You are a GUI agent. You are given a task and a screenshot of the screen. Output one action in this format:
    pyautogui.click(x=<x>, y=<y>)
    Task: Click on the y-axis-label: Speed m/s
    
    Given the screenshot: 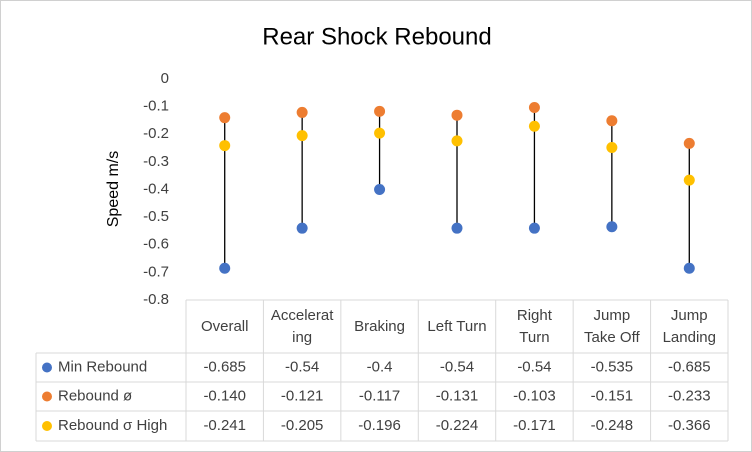 What is the action you would take?
    pyautogui.click(x=113, y=189)
    